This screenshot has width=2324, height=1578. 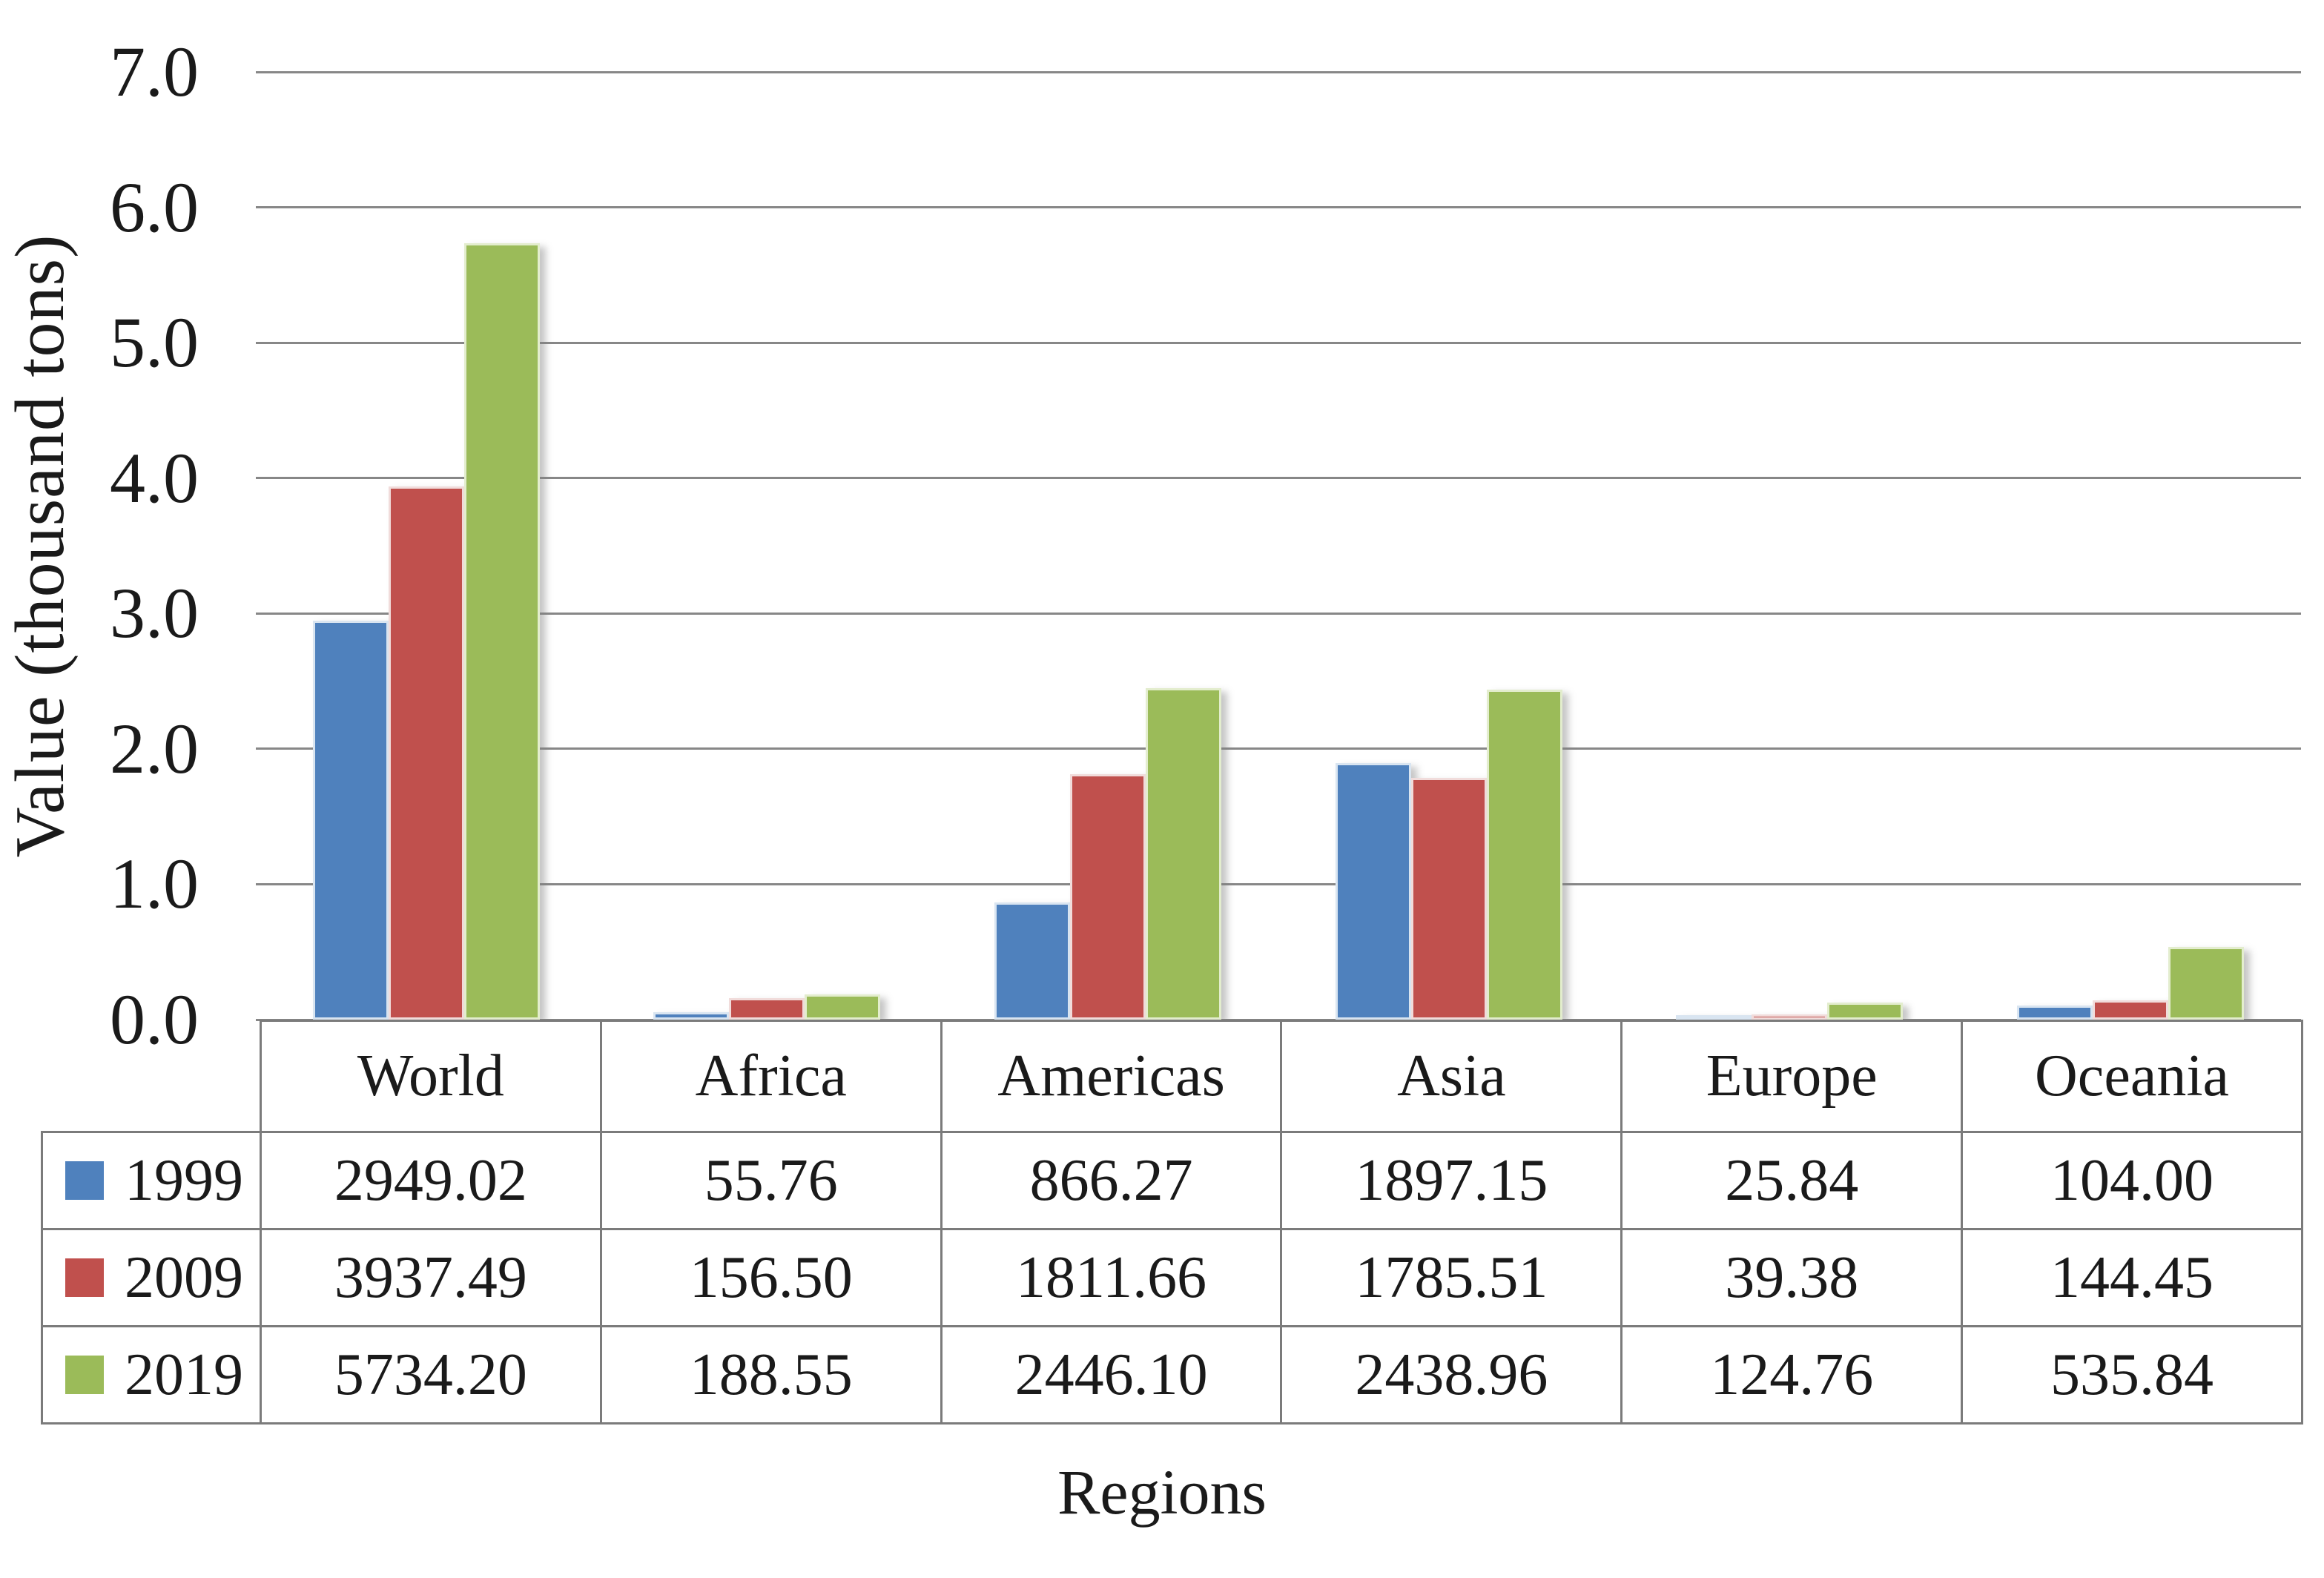 I want to click on bar-2009-africa, so click(x=767, y=1009).